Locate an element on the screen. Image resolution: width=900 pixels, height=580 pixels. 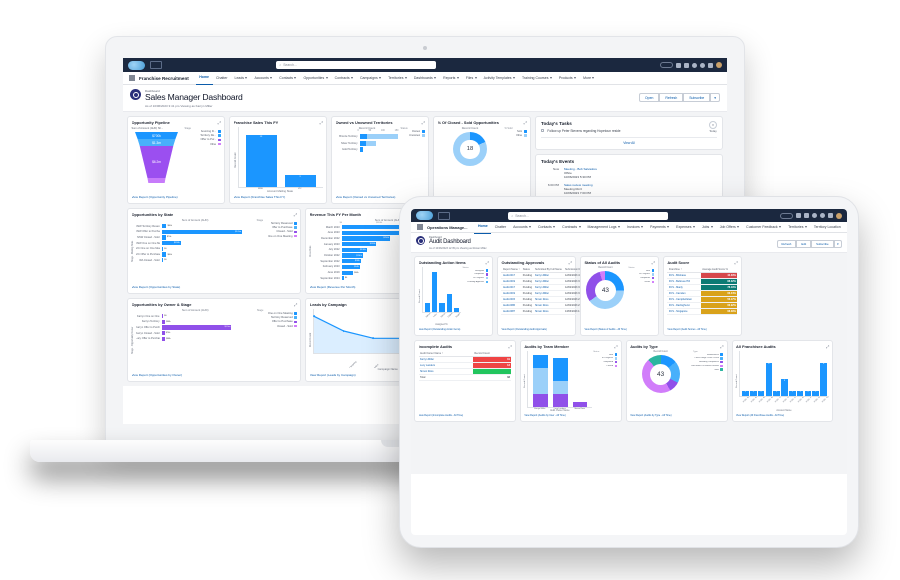
table-row: Lucy Landers 13 is located at coordinates (465, 366).